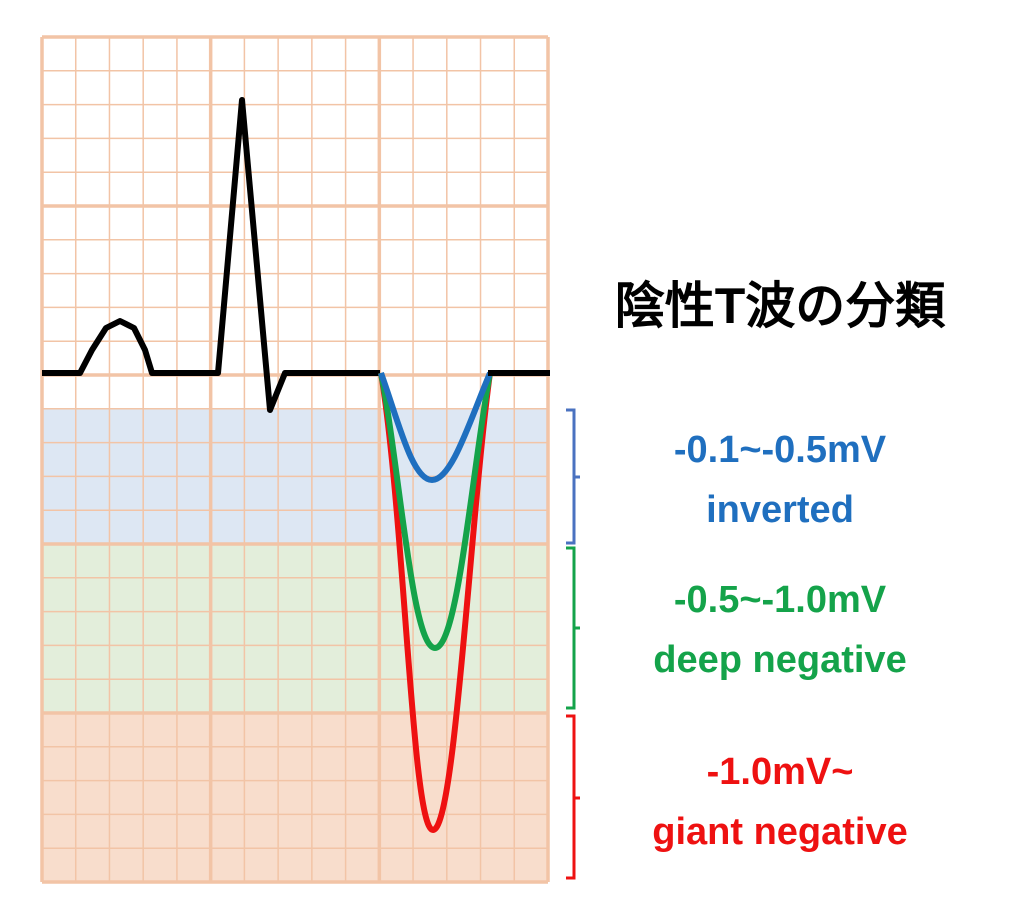 The width and height of the screenshot is (1024, 920). What do you see at coordinates (780, 832) in the screenshot?
I see `category-name: giant negative` at bounding box center [780, 832].